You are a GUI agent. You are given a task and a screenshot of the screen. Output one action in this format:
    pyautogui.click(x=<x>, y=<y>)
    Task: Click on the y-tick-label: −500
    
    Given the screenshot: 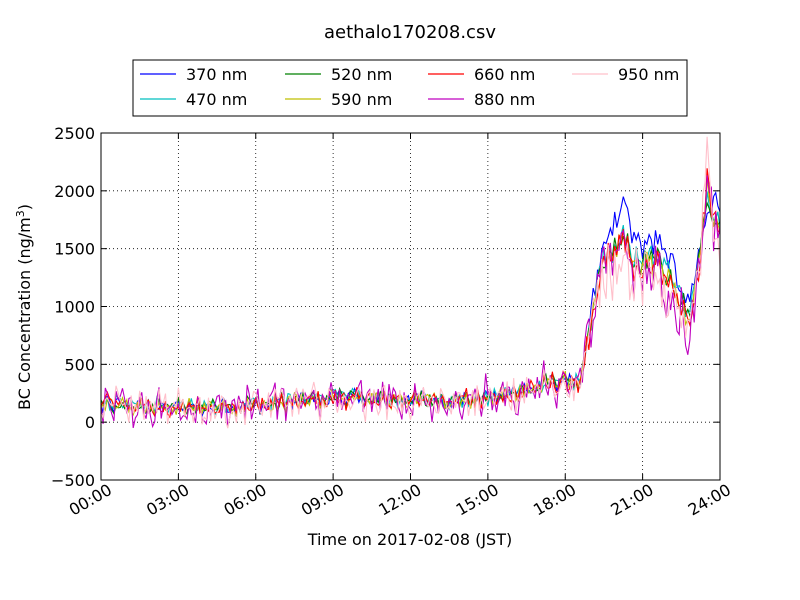 What is the action you would take?
    pyautogui.click(x=73, y=480)
    